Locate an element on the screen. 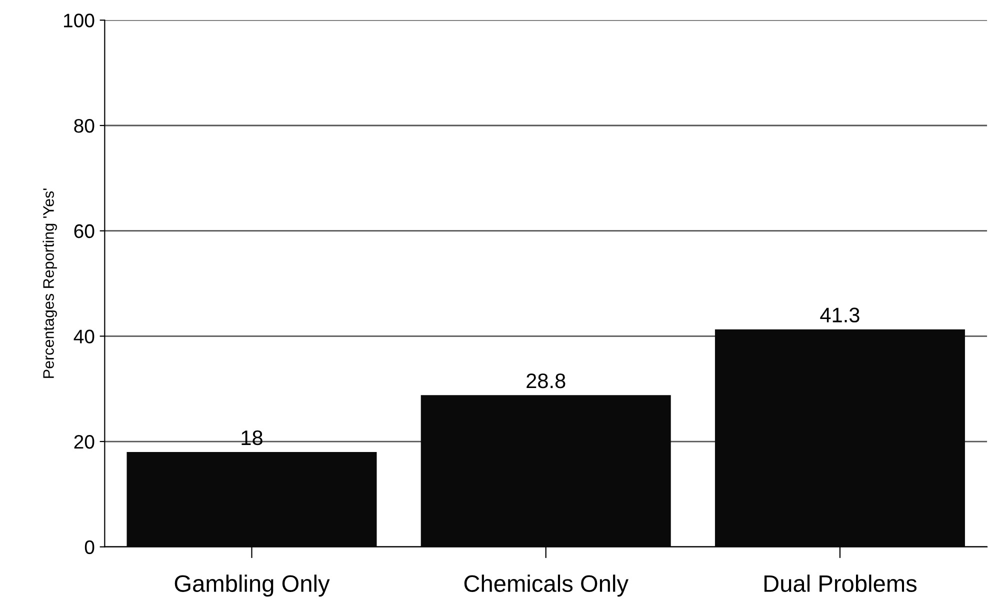 The width and height of the screenshot is (997, 611). y-axis-title: Percentages Reporting 'Yes' is located at coordinates (49, 283).